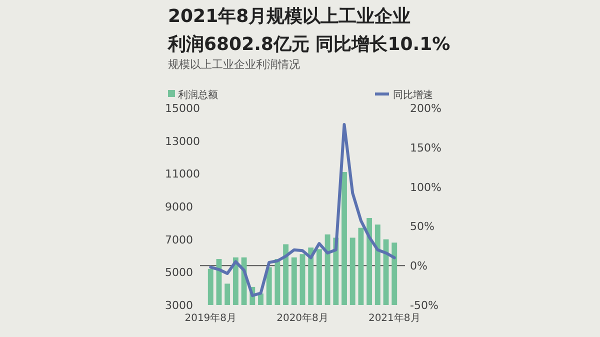  What do you see at coordinates (394, 318) in the screenshot?
I see `x-tick-label: 2021年8月` at bounding box center [394, 318].